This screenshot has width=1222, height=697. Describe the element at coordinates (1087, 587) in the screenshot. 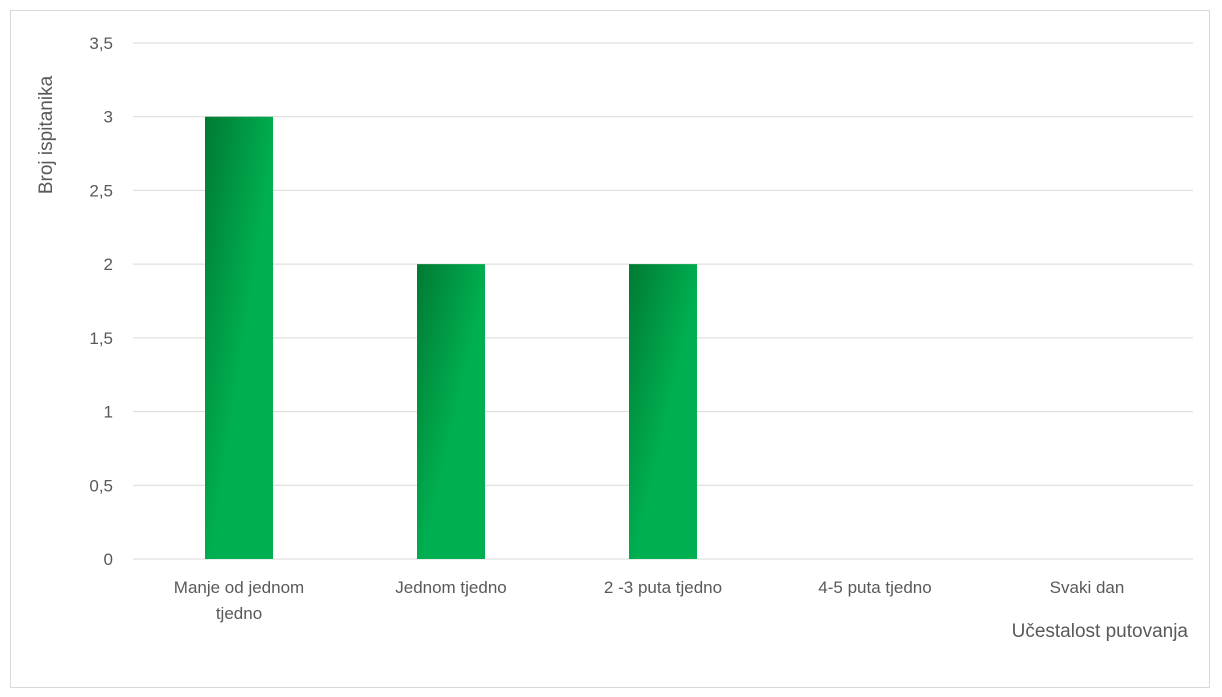

I see `x-tick-label: Svaki dan` at that location.